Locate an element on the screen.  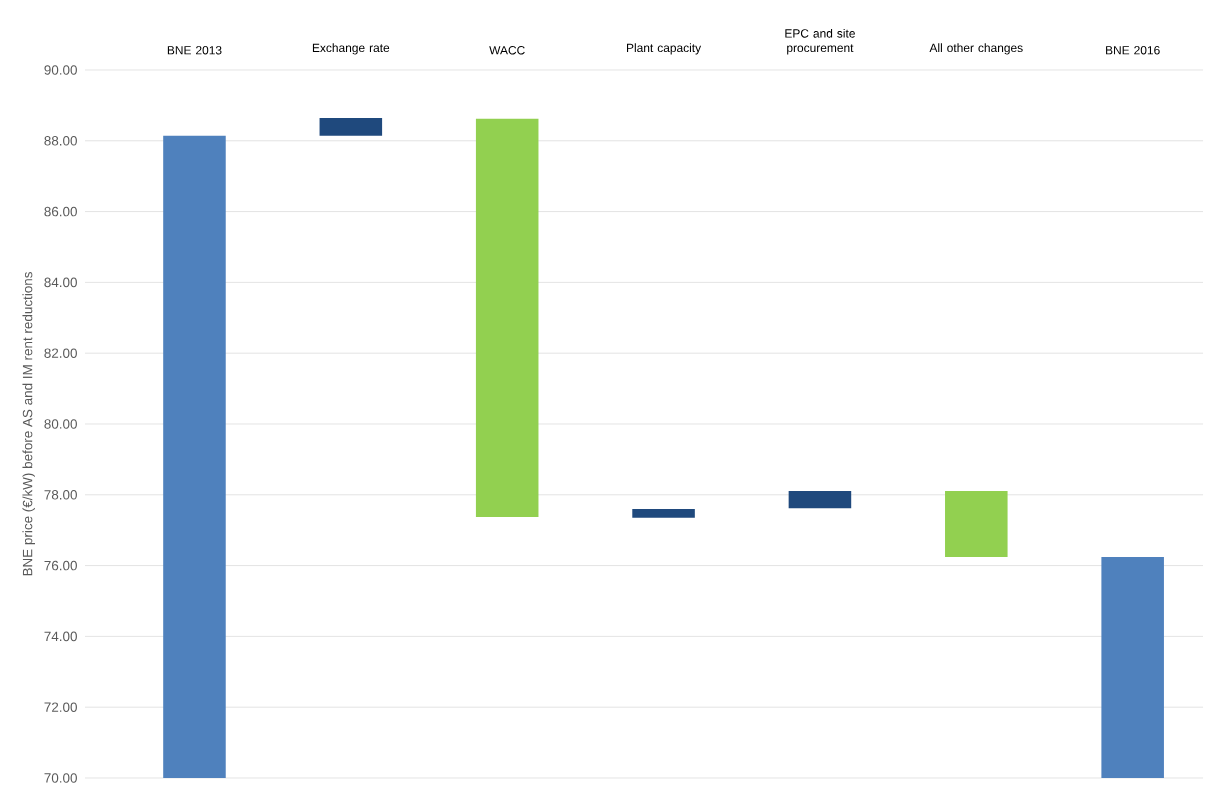
x-tick-label: Plant capacity is located at coordinates (664, 49).